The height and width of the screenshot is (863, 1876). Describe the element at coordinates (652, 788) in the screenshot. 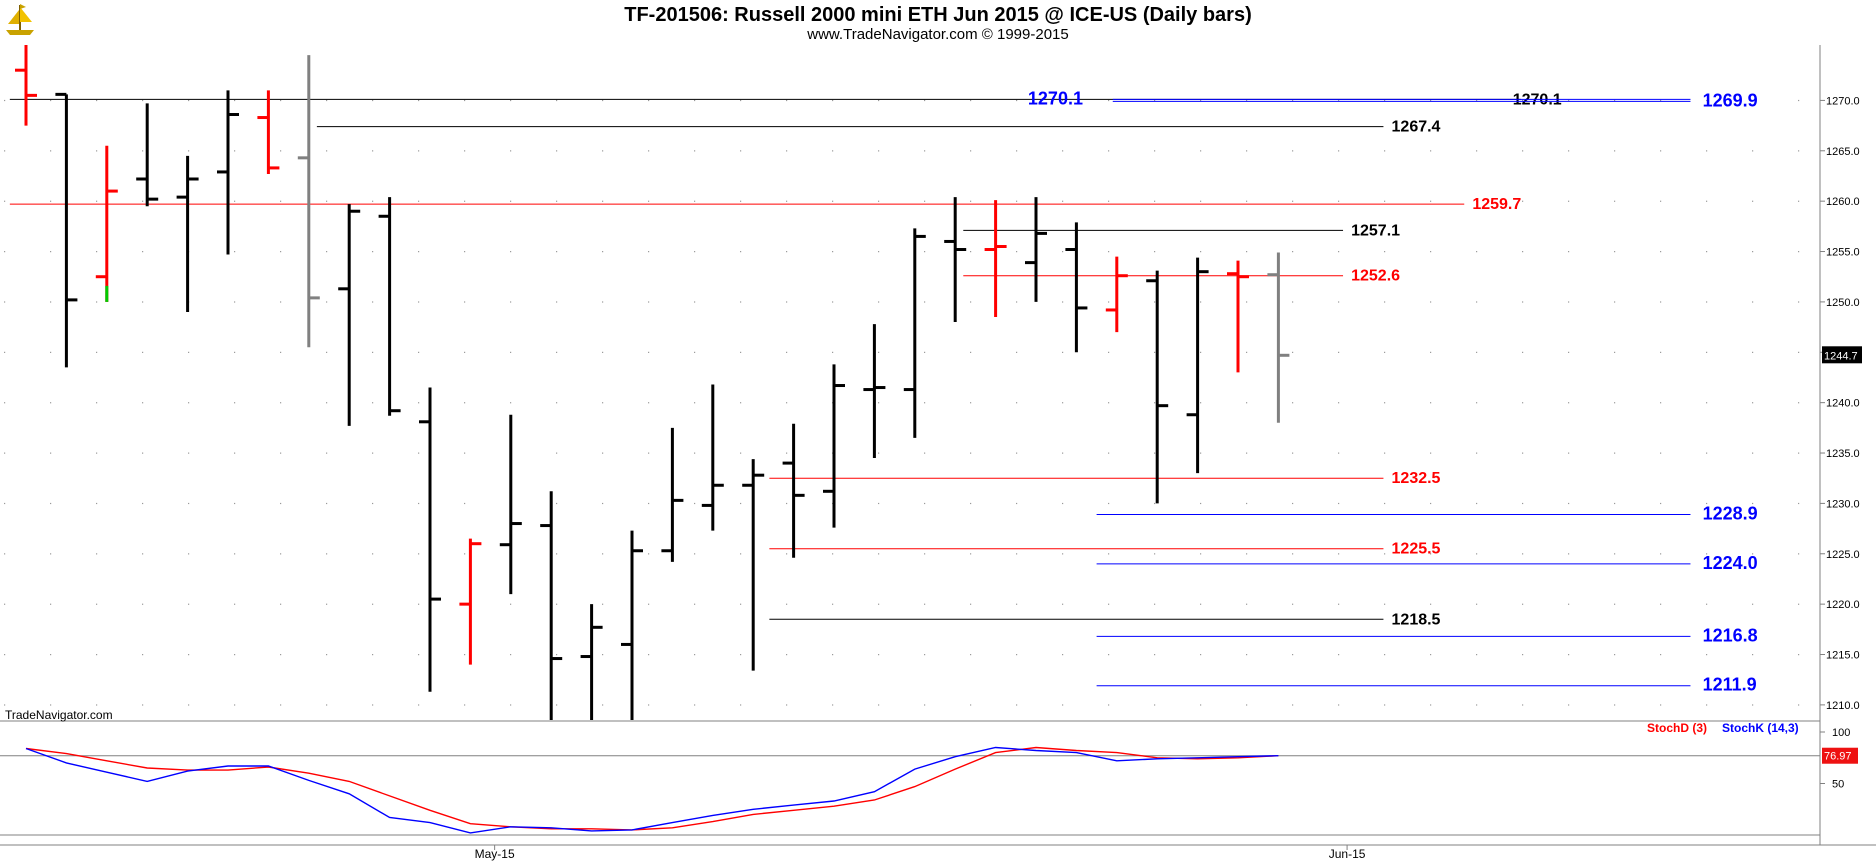

I see `oscillator-series-line` at that location.